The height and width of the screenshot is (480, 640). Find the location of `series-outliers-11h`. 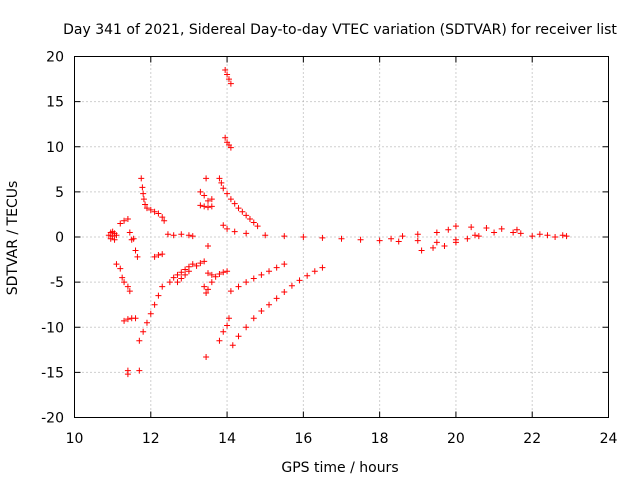

series-outliers-11h is located at coordinates (133, 306).